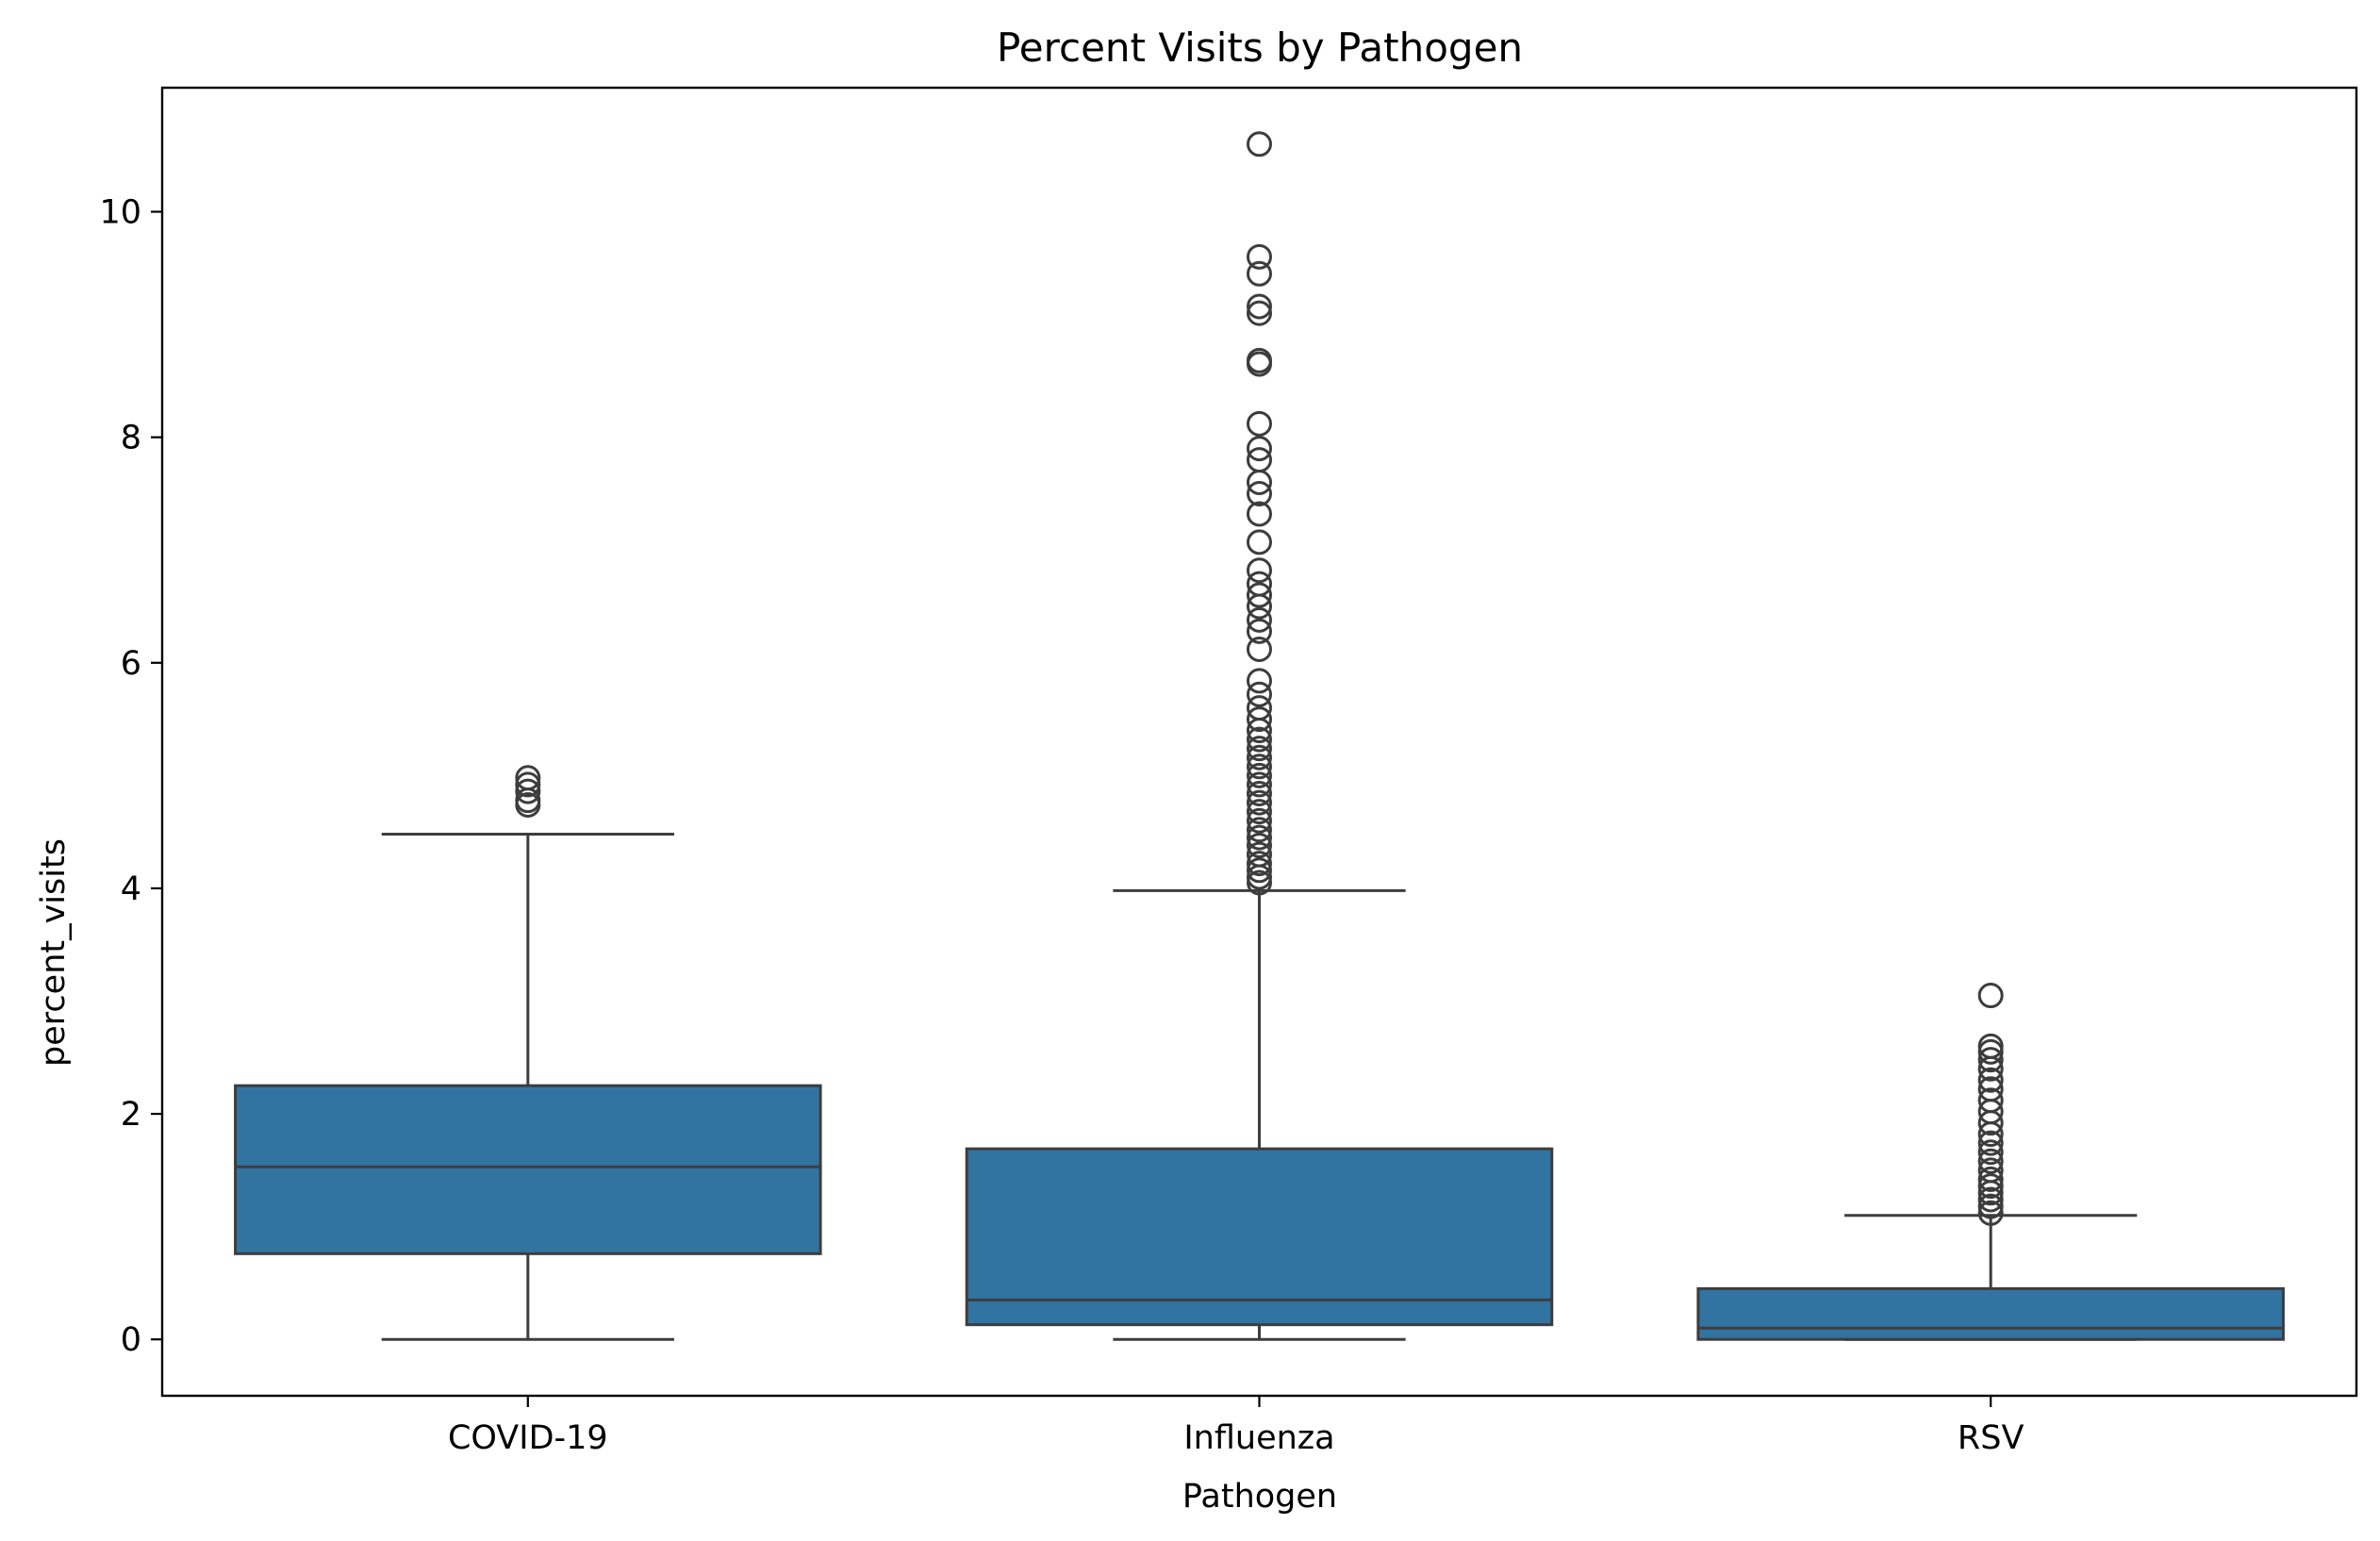 The image size is (2380, 1541). I want to click on chart-title: Percent Visits by Pathogen, so click(1260, 48).